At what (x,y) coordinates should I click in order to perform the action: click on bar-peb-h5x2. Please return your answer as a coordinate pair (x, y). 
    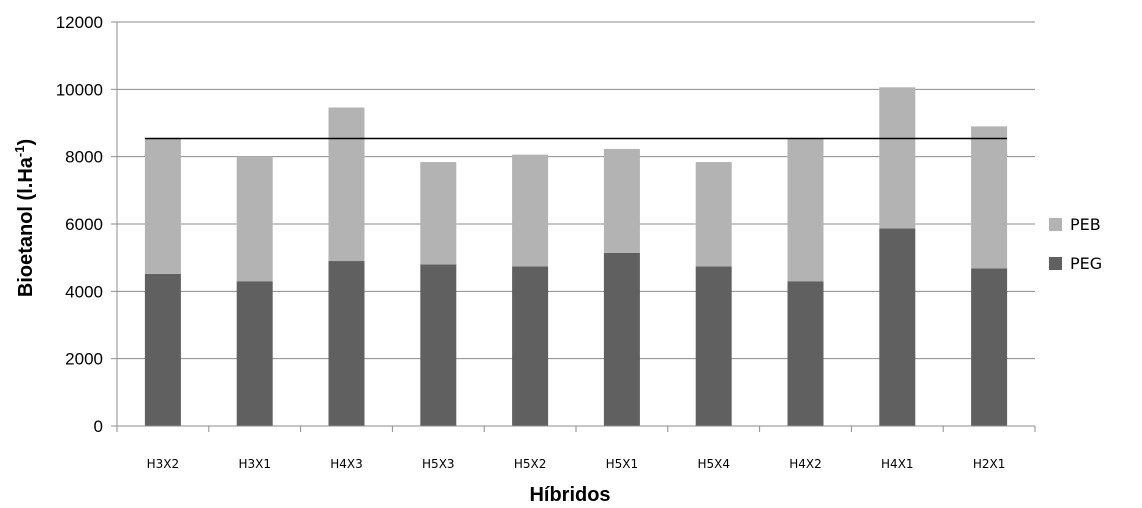
    Looking at the image, I should click on (530, 210).